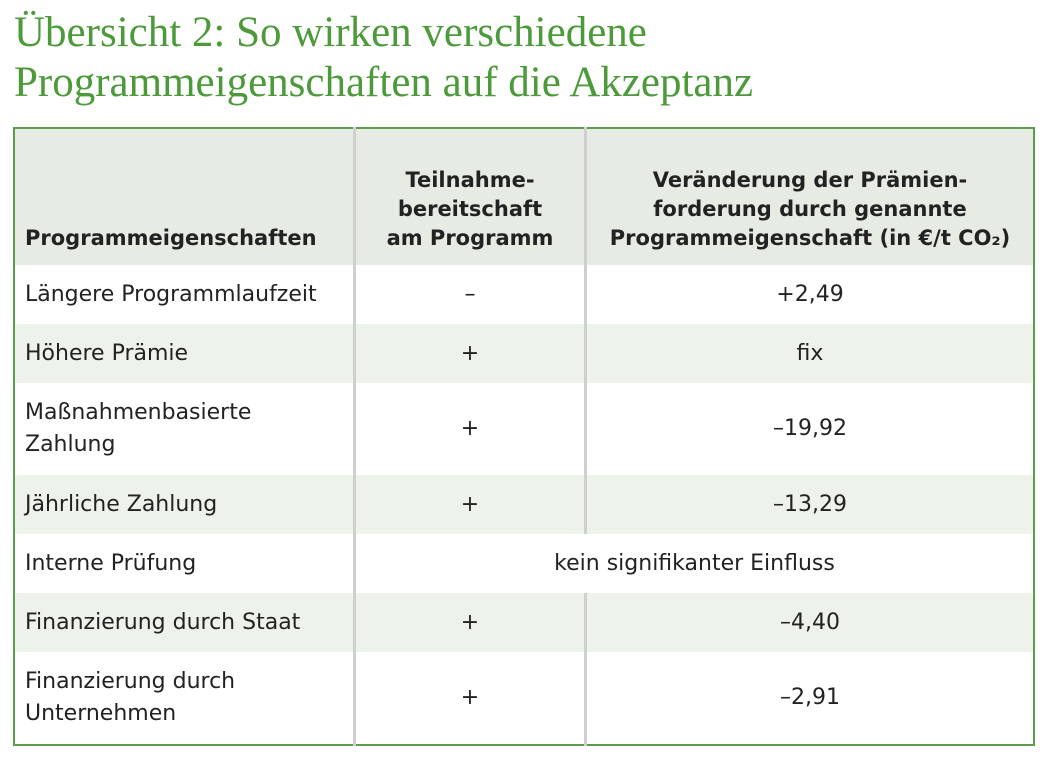  Describe the element at coordinates (809, 429) in the screenshot. I see `table-cell: –19,92` at that location.